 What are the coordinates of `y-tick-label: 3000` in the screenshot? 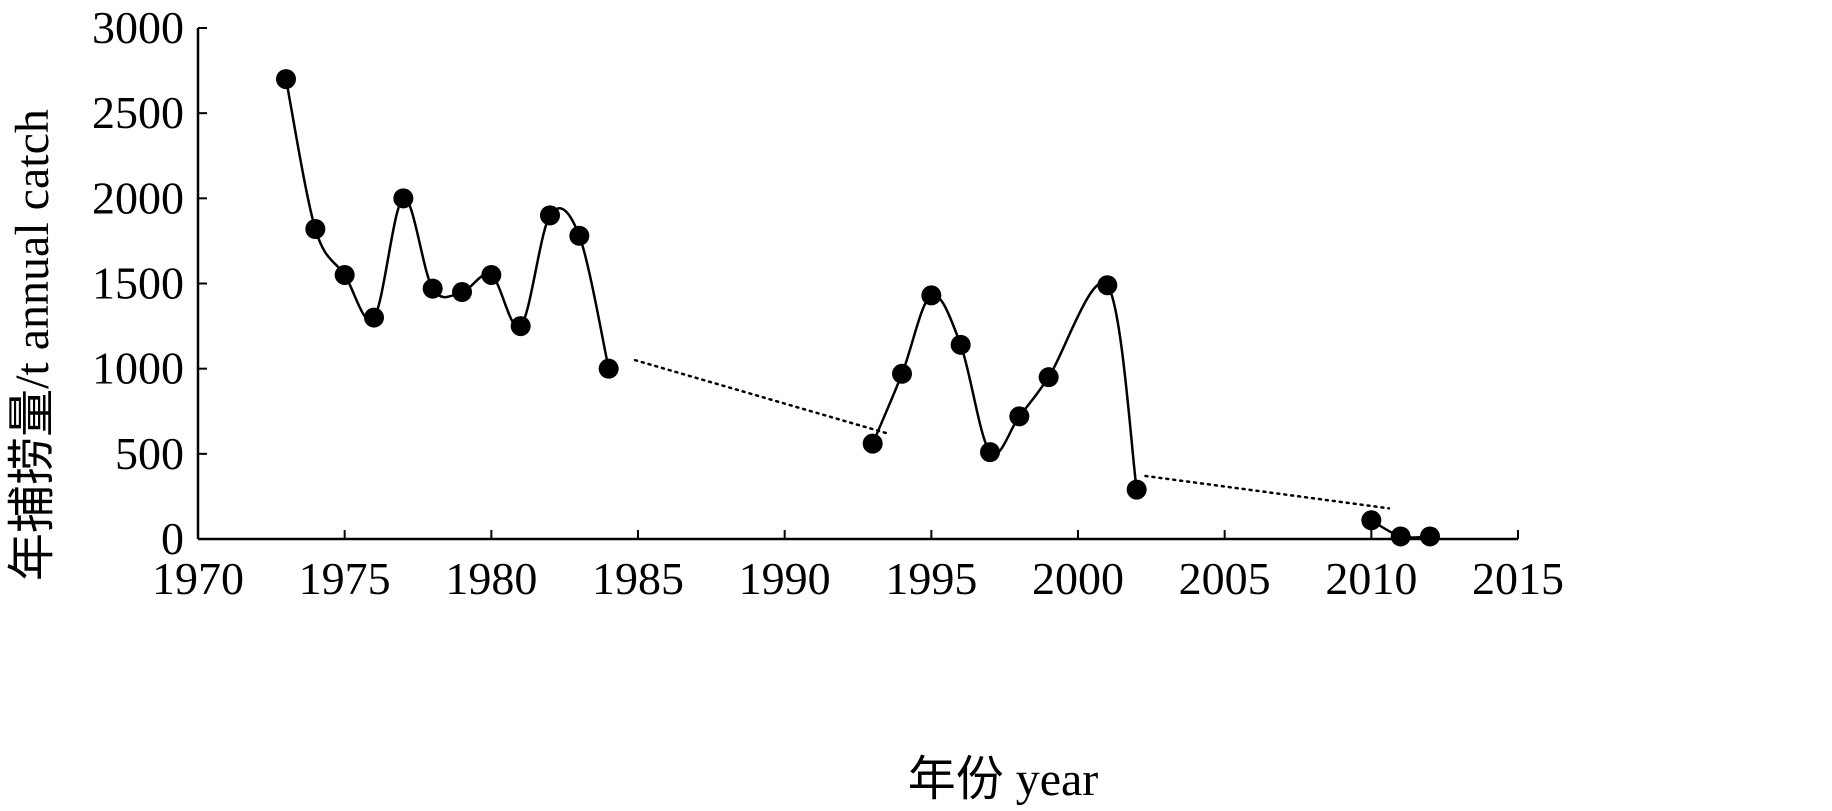 It's located at (138, 27).